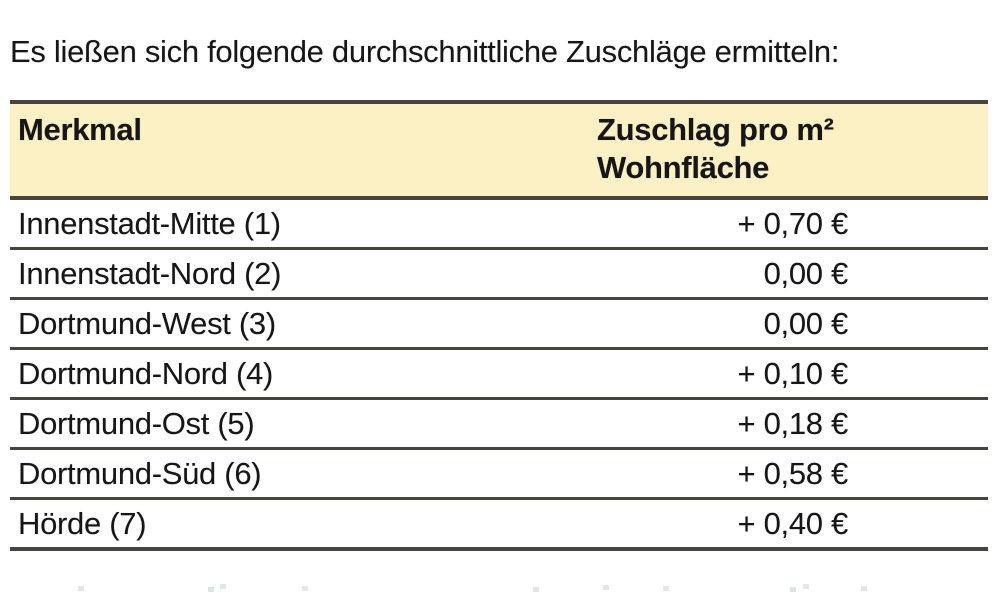 The image size is (1000, 593). What do you see at coordinates (136, 423) in the screenshot?
I see `row-label: Dortmund-Ost (5)` at bounding box center [136, 423].